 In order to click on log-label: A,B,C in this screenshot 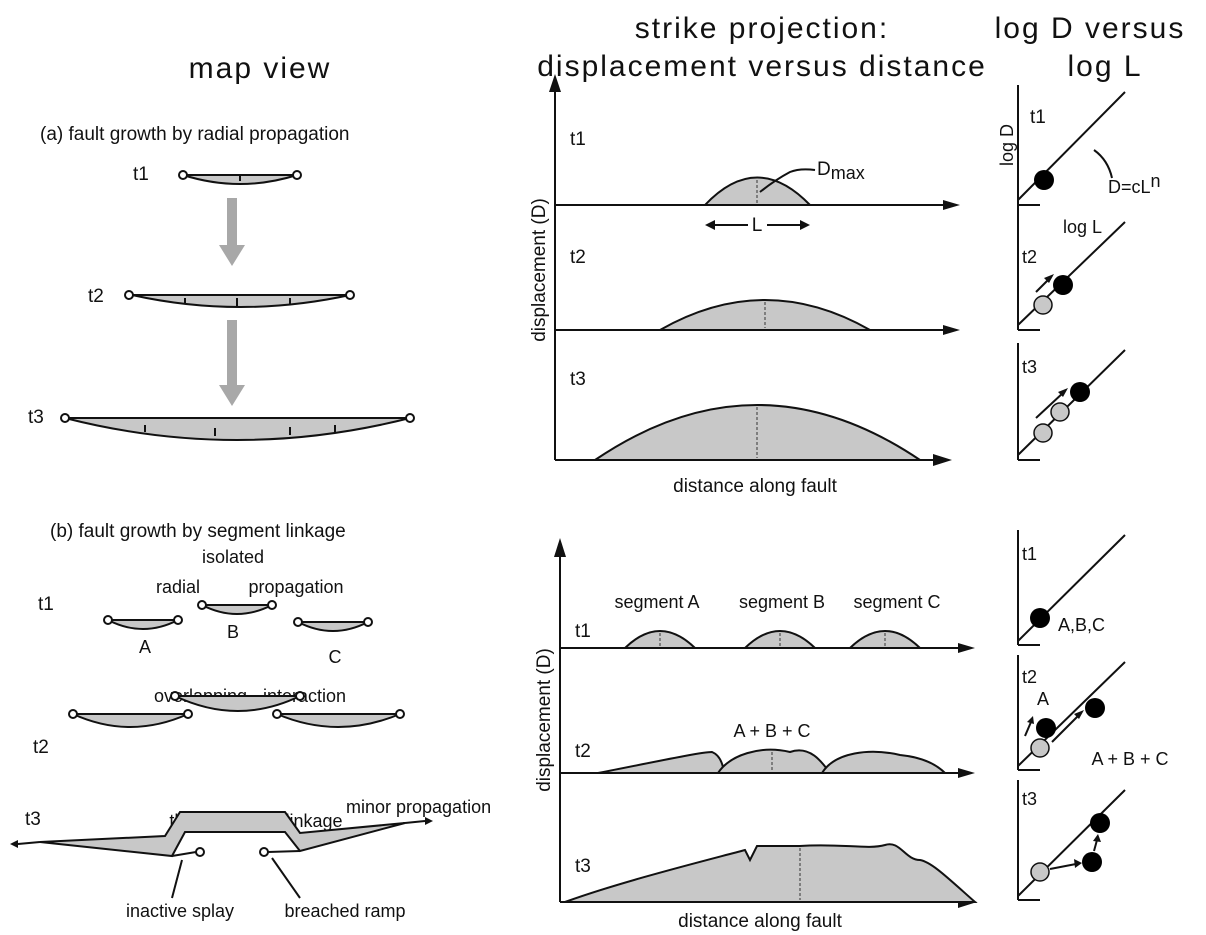, I will do `click(1081, 625)`.